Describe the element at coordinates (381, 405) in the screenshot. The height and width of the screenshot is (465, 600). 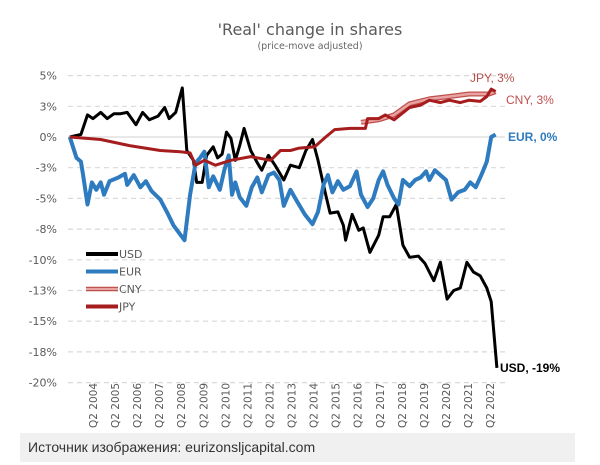
I see `x-tick-label: Q2 2017` at that location.